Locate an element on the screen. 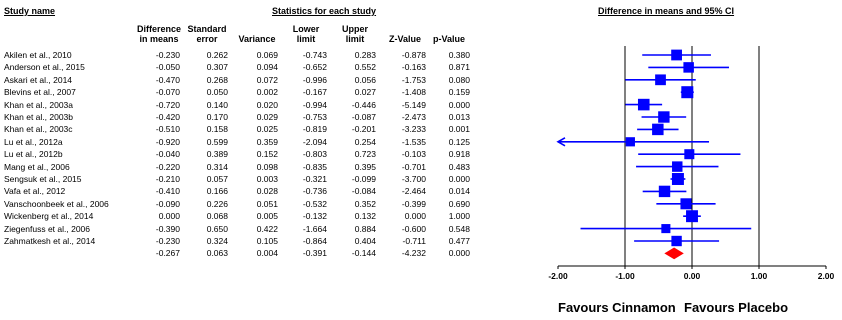 Image resolution: width=842 pixels, height=320 pixels. cell-diff: 0.000 is located at coordinates (169, 216).